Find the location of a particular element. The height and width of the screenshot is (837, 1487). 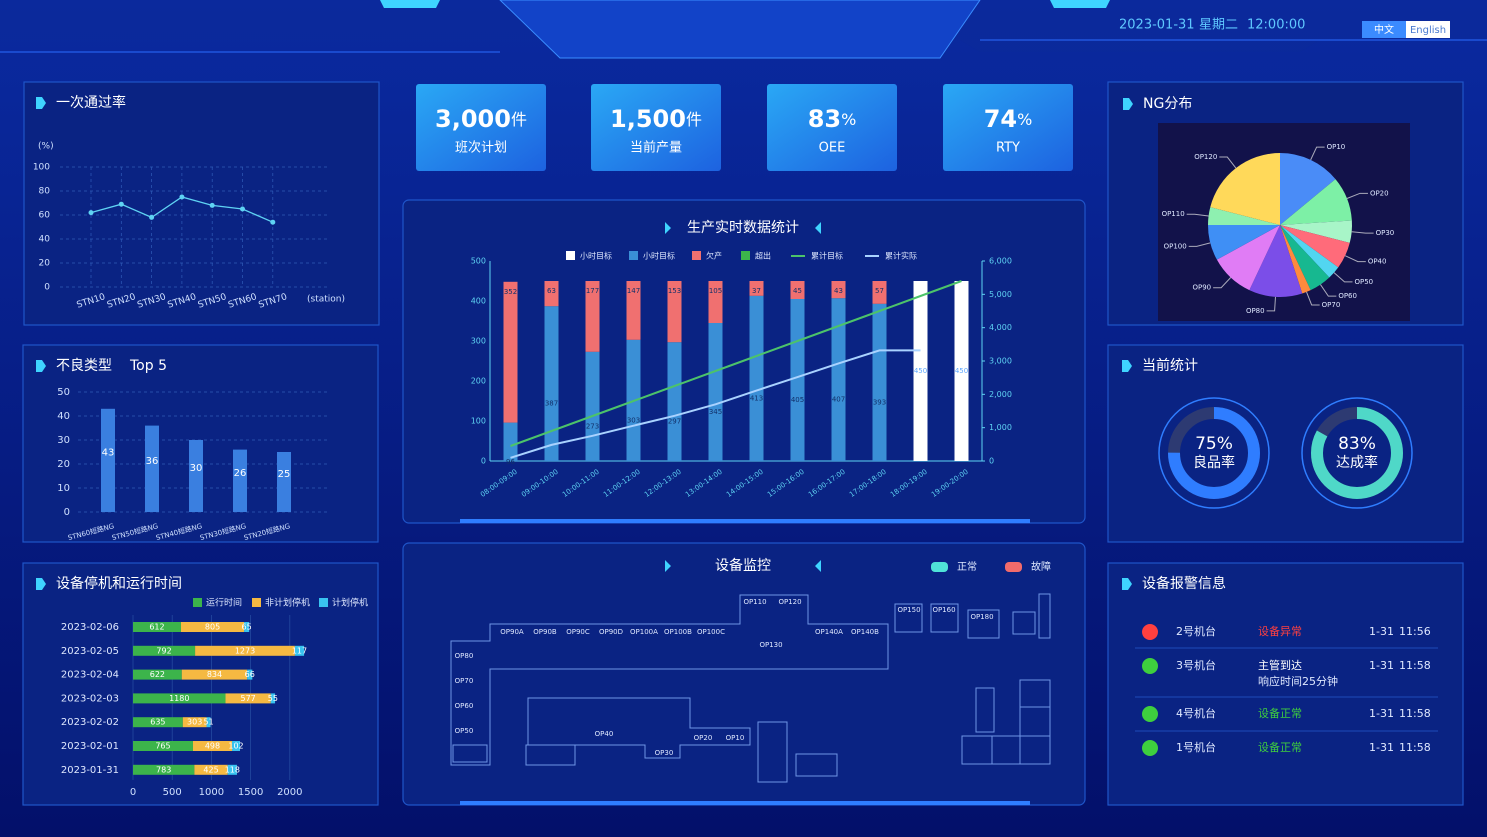

panel is located at coordinates (1285, 443).